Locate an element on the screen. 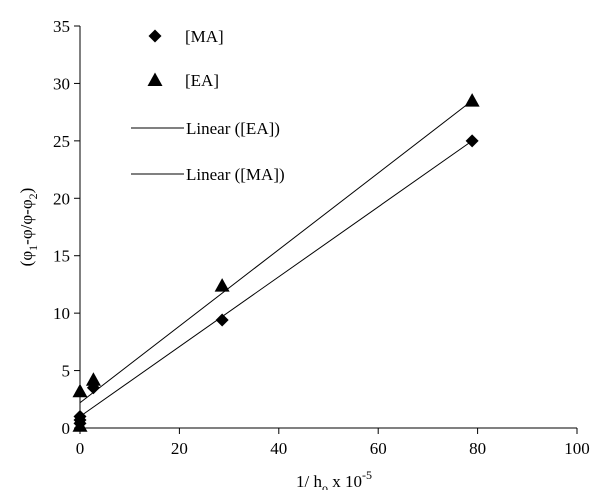 This screenshot has height=490, width=597. legend-label: [EA] is located at coordinates (202, 80).